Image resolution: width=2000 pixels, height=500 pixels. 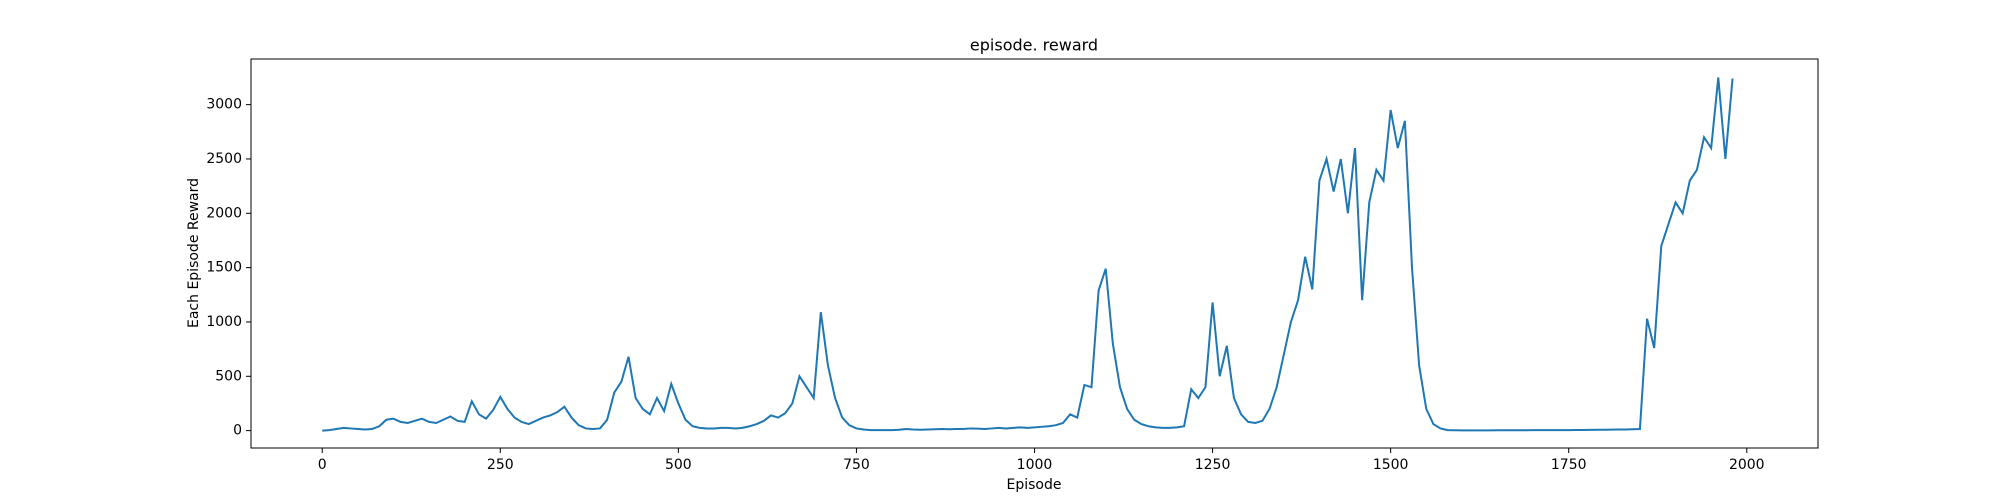 I want to click on y-tick-label: 2000, so click(x=224, y=213).